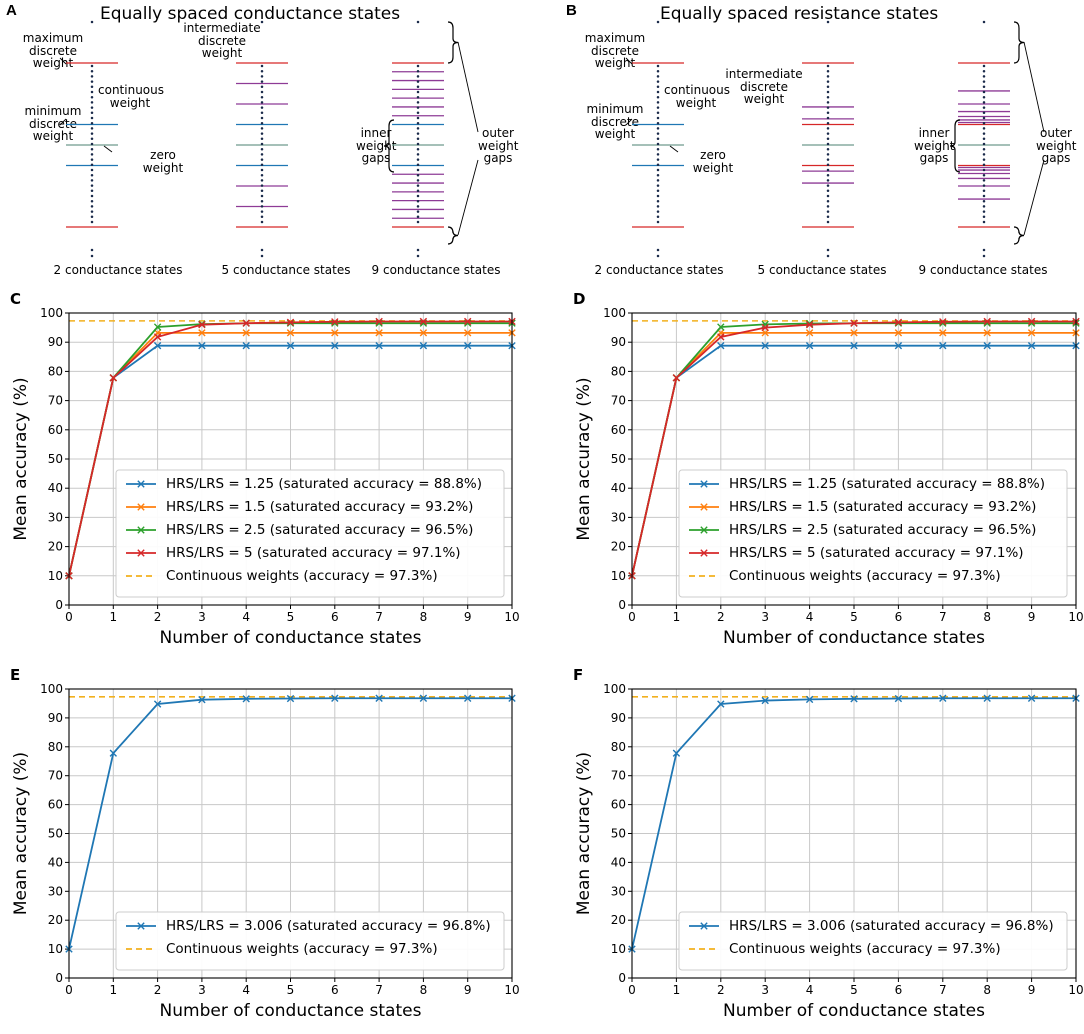 This screenshot has width=1084, height=1034. What do you see at coordinates (943, 617) in the screenshot?
I see `chart-d-x-tick-label: 7` at bounding box center [943, 617].